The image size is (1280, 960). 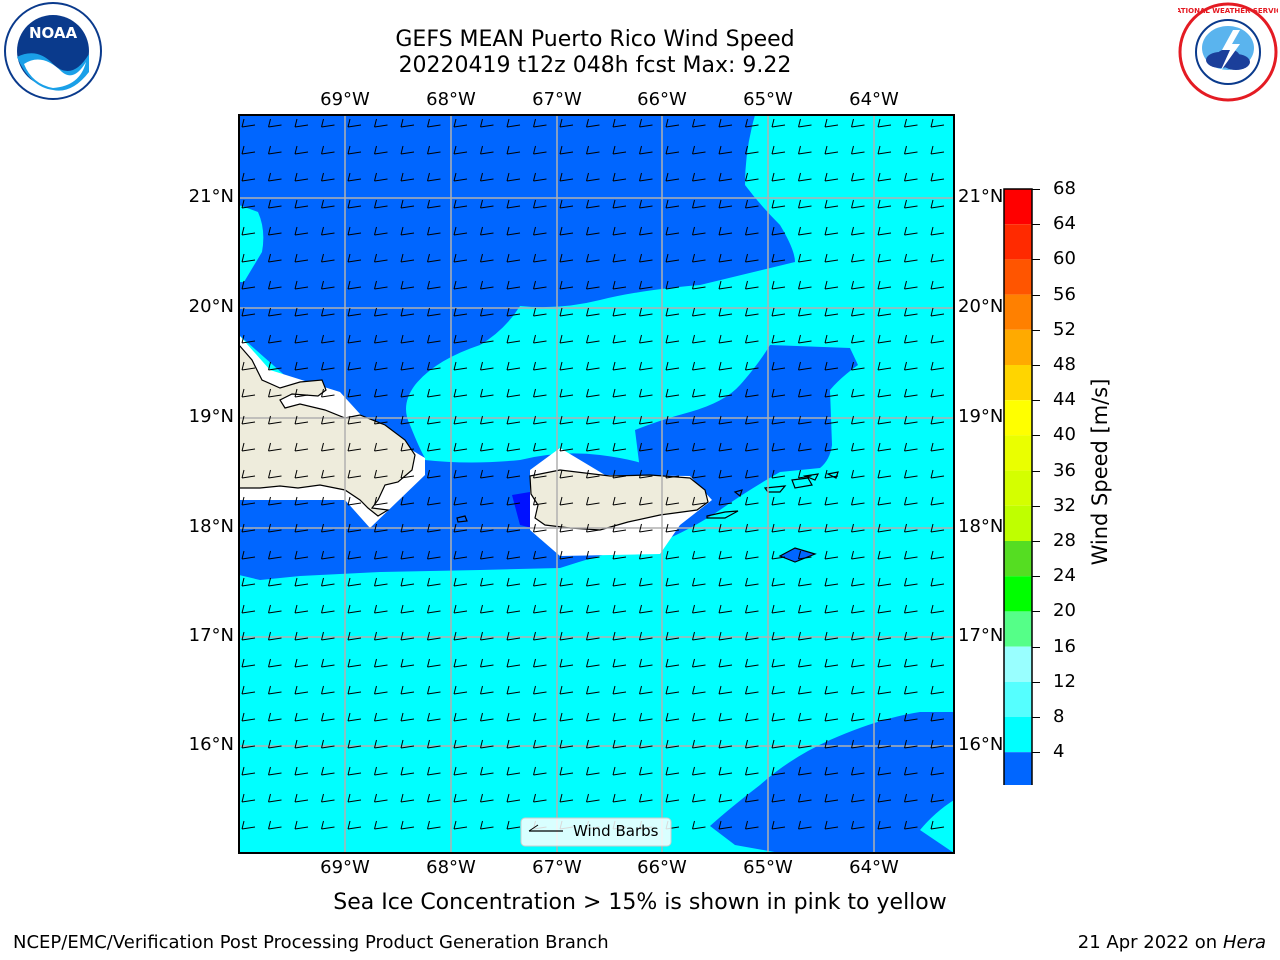 What do you see at coordinates (595, 39) in the screenshot?
I see `chart-title-line1: GEFS MEAN Puerto Rico Wind Speed` at bounding box center [595, 39].